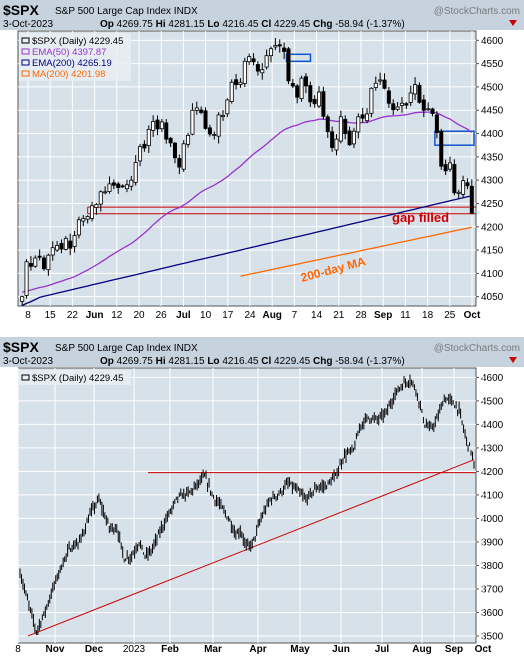 The width and height of the screenshot is (524, 661). I want to click on x-tick-label: Jul, so click(183, 315).